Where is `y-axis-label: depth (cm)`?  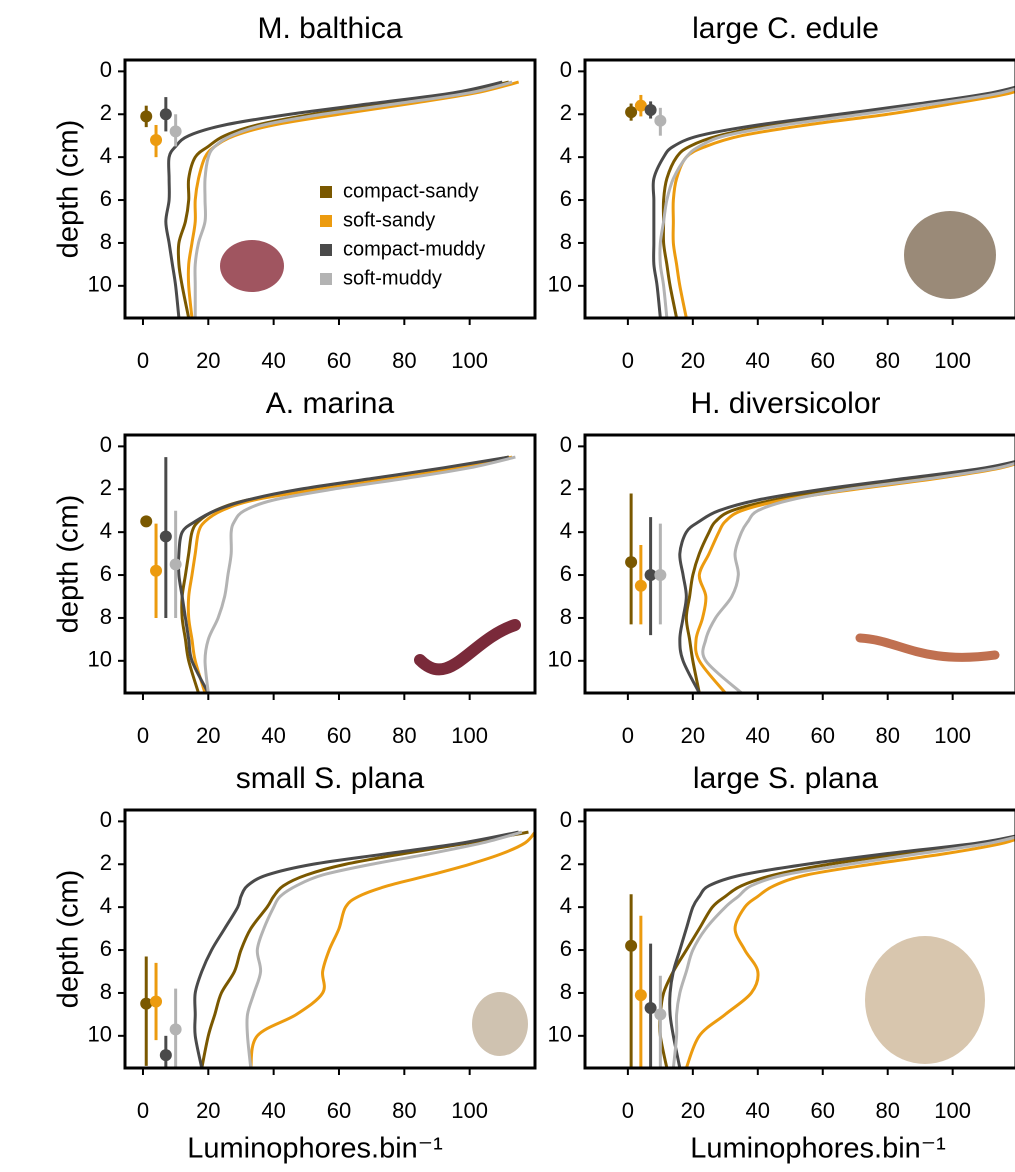 y-axis-label: depth (cm) is located at coordinates (69, 564).